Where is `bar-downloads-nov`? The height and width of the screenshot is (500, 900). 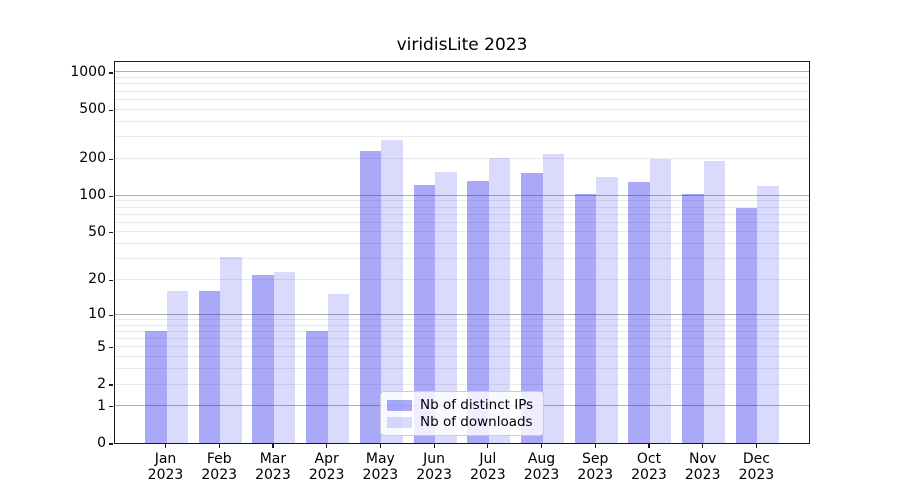 bar-downloads-nov is located at coordinates (714, 301).